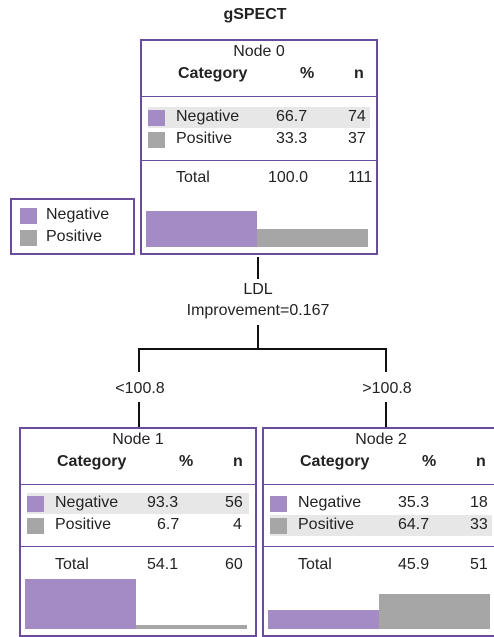  I want to click on row-negative: Negative 66.7 74, so click(259, 117).